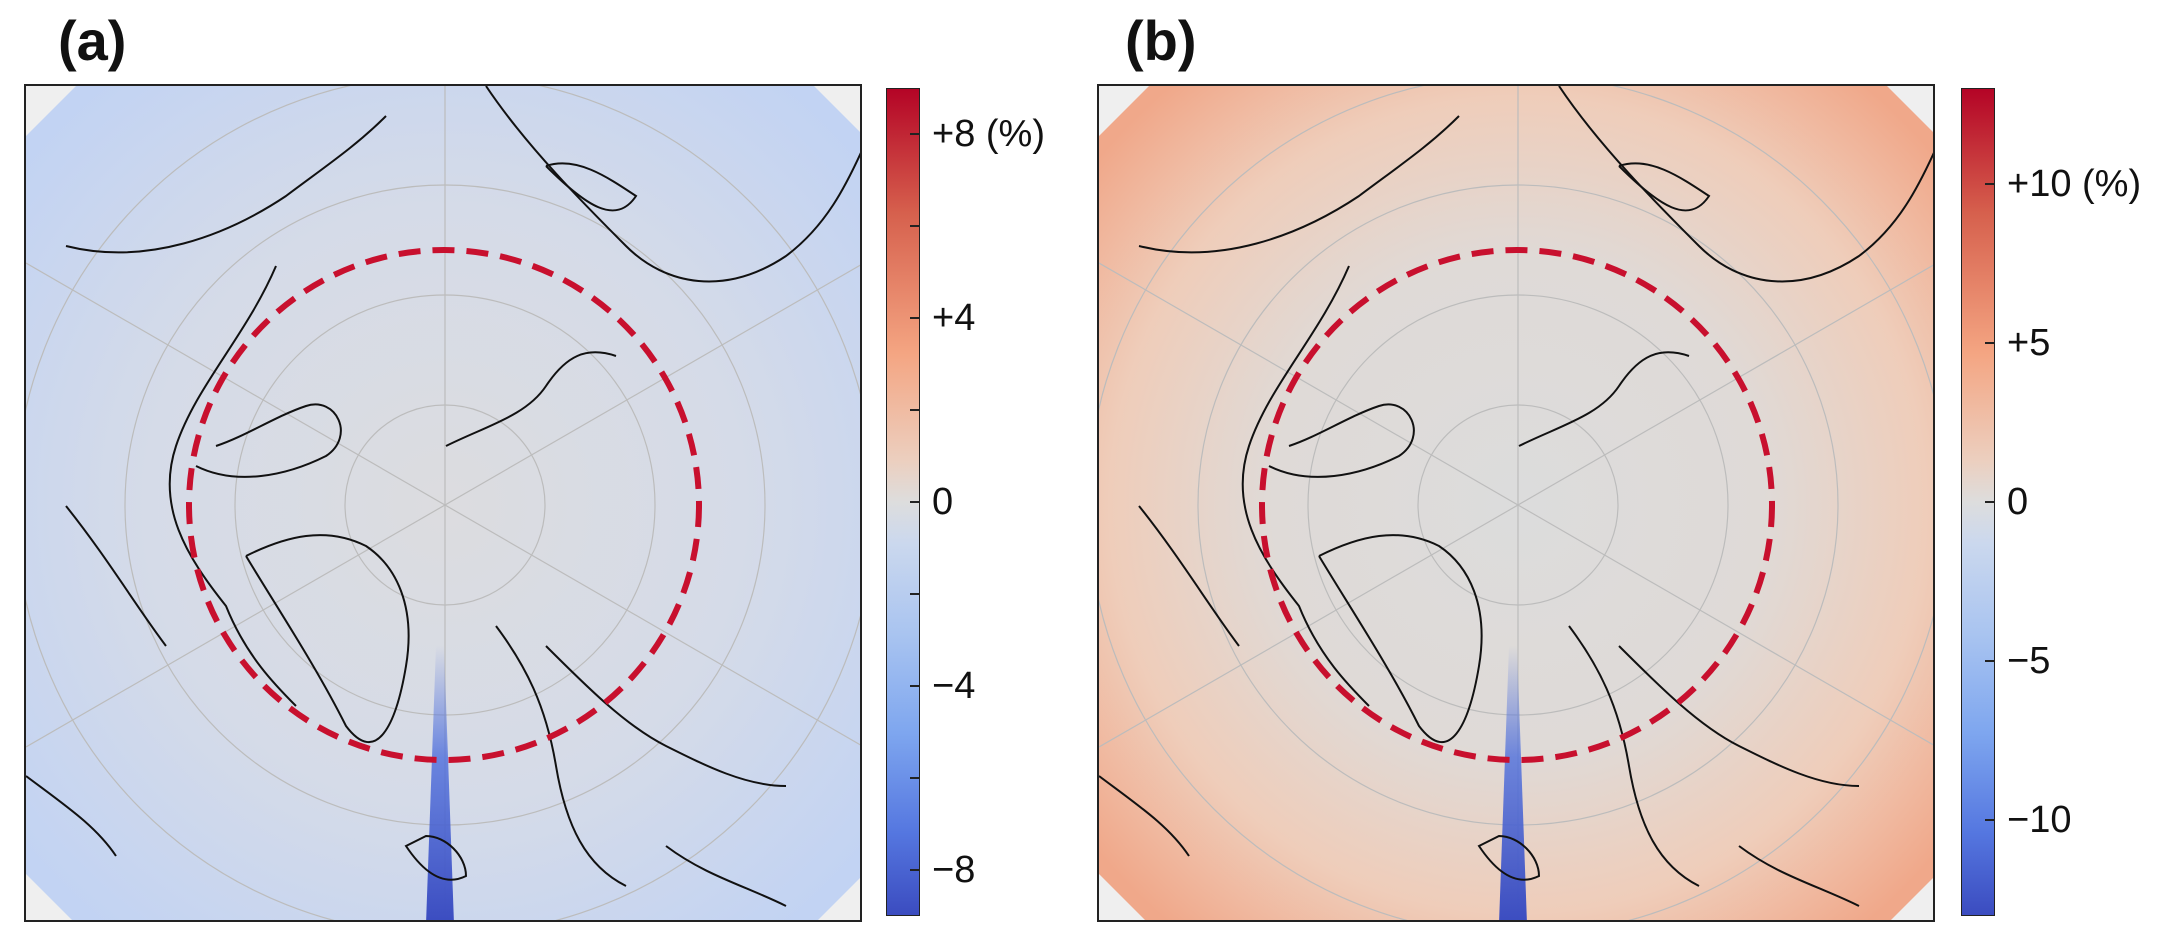 Image resolution: width=2167 pixels, height=944 pixels. I want to click on colorbar-tick-label: −4, so click(954, 686).